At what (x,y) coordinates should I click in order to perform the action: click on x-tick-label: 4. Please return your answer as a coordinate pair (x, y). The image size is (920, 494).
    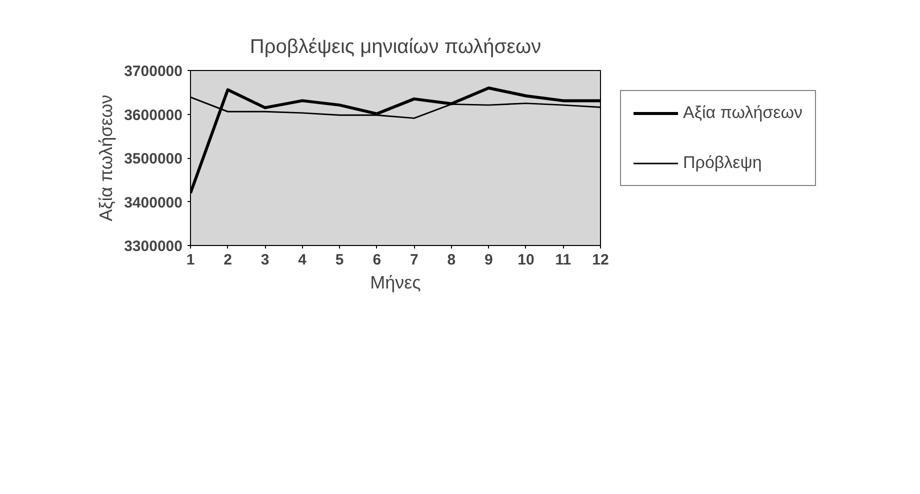
    Looking at the image, I should click on (303, 260).